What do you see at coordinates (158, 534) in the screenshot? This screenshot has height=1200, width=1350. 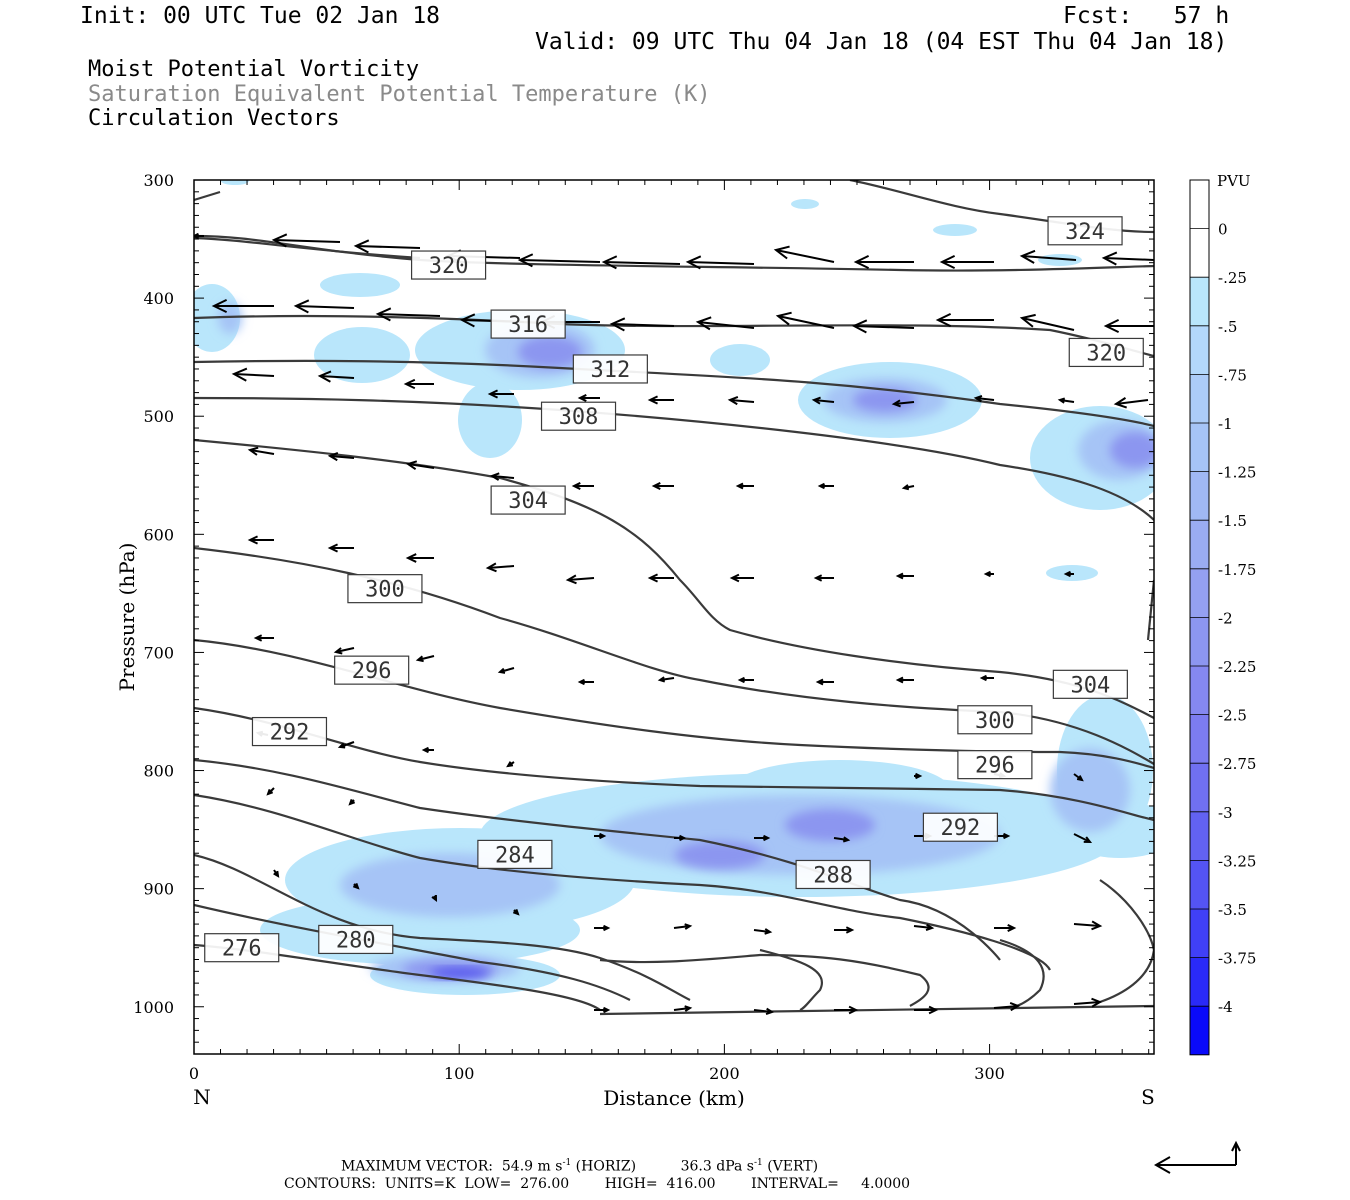 I see `y-tick-label: 600` at bounding box center [158, 534].